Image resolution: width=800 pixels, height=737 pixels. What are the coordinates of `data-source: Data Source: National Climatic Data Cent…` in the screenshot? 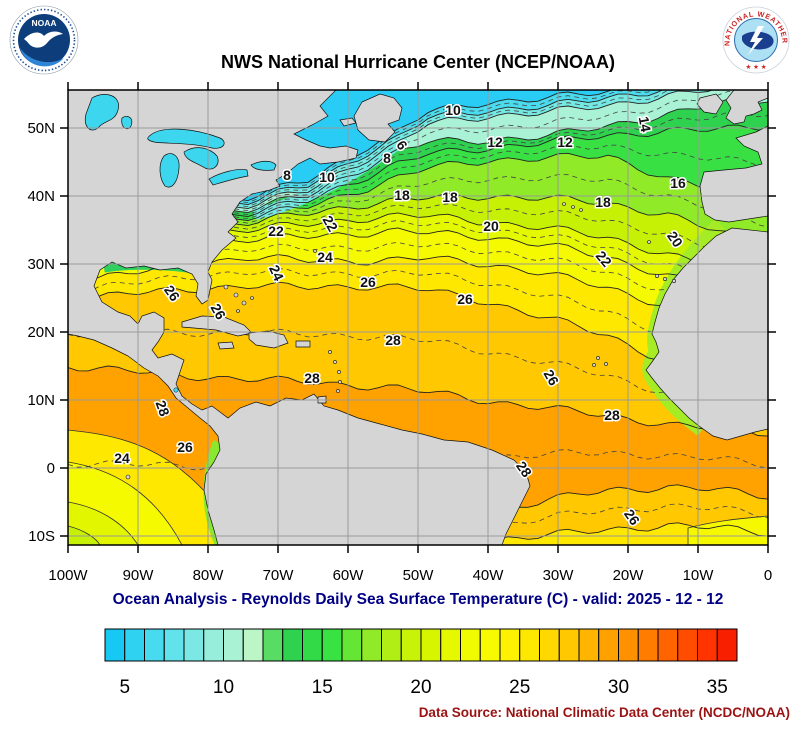 It's located at (604, 712).